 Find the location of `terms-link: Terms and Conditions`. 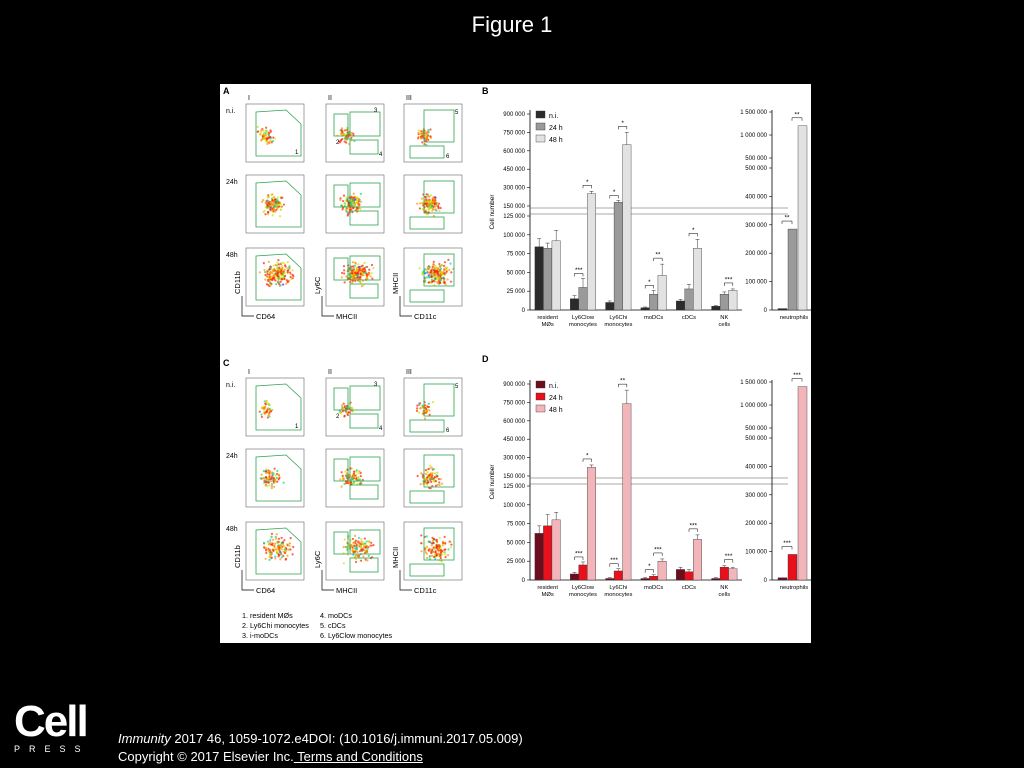

terms-link: Terms and Conditions is located at coordinates (358, 756).